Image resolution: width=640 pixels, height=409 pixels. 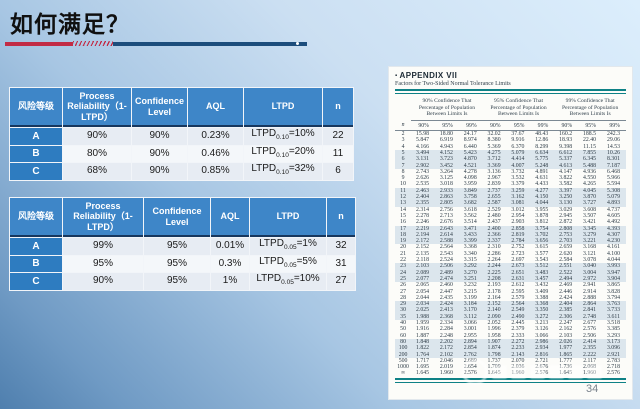 What do you see at coordinates (614, 159) in the screenshot?
I see `factor-cell: 8.301` at bounding box center [614, 159].